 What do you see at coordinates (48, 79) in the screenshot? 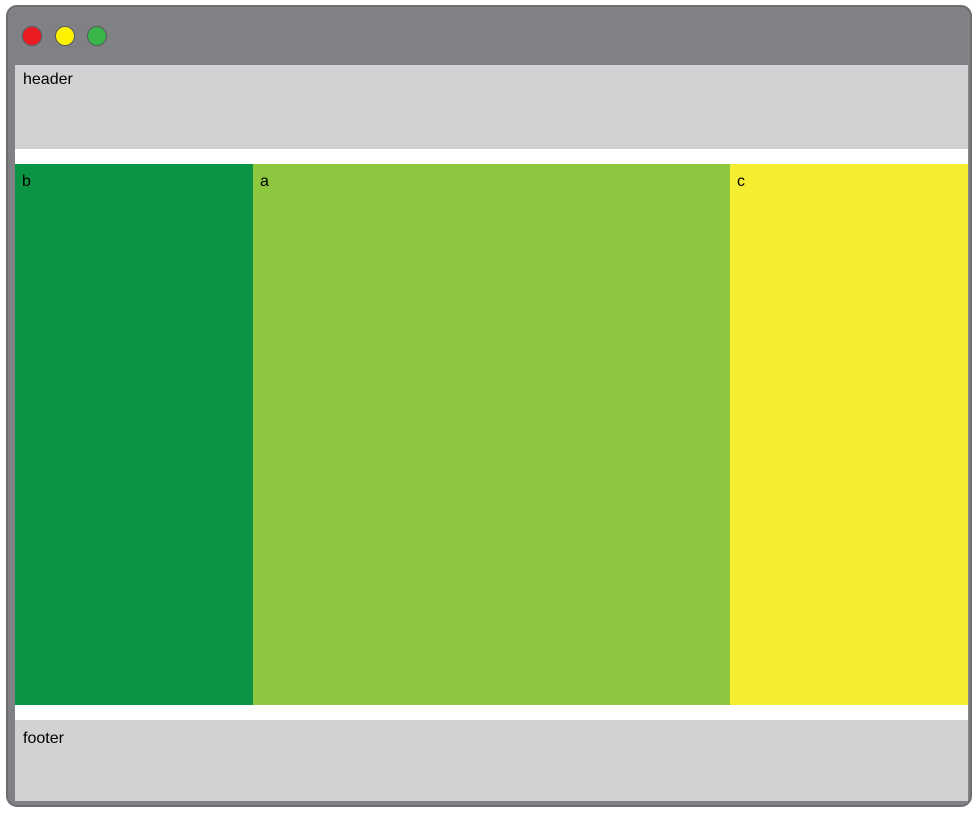
I see `header-label: header` at bounding box center [48, 79].